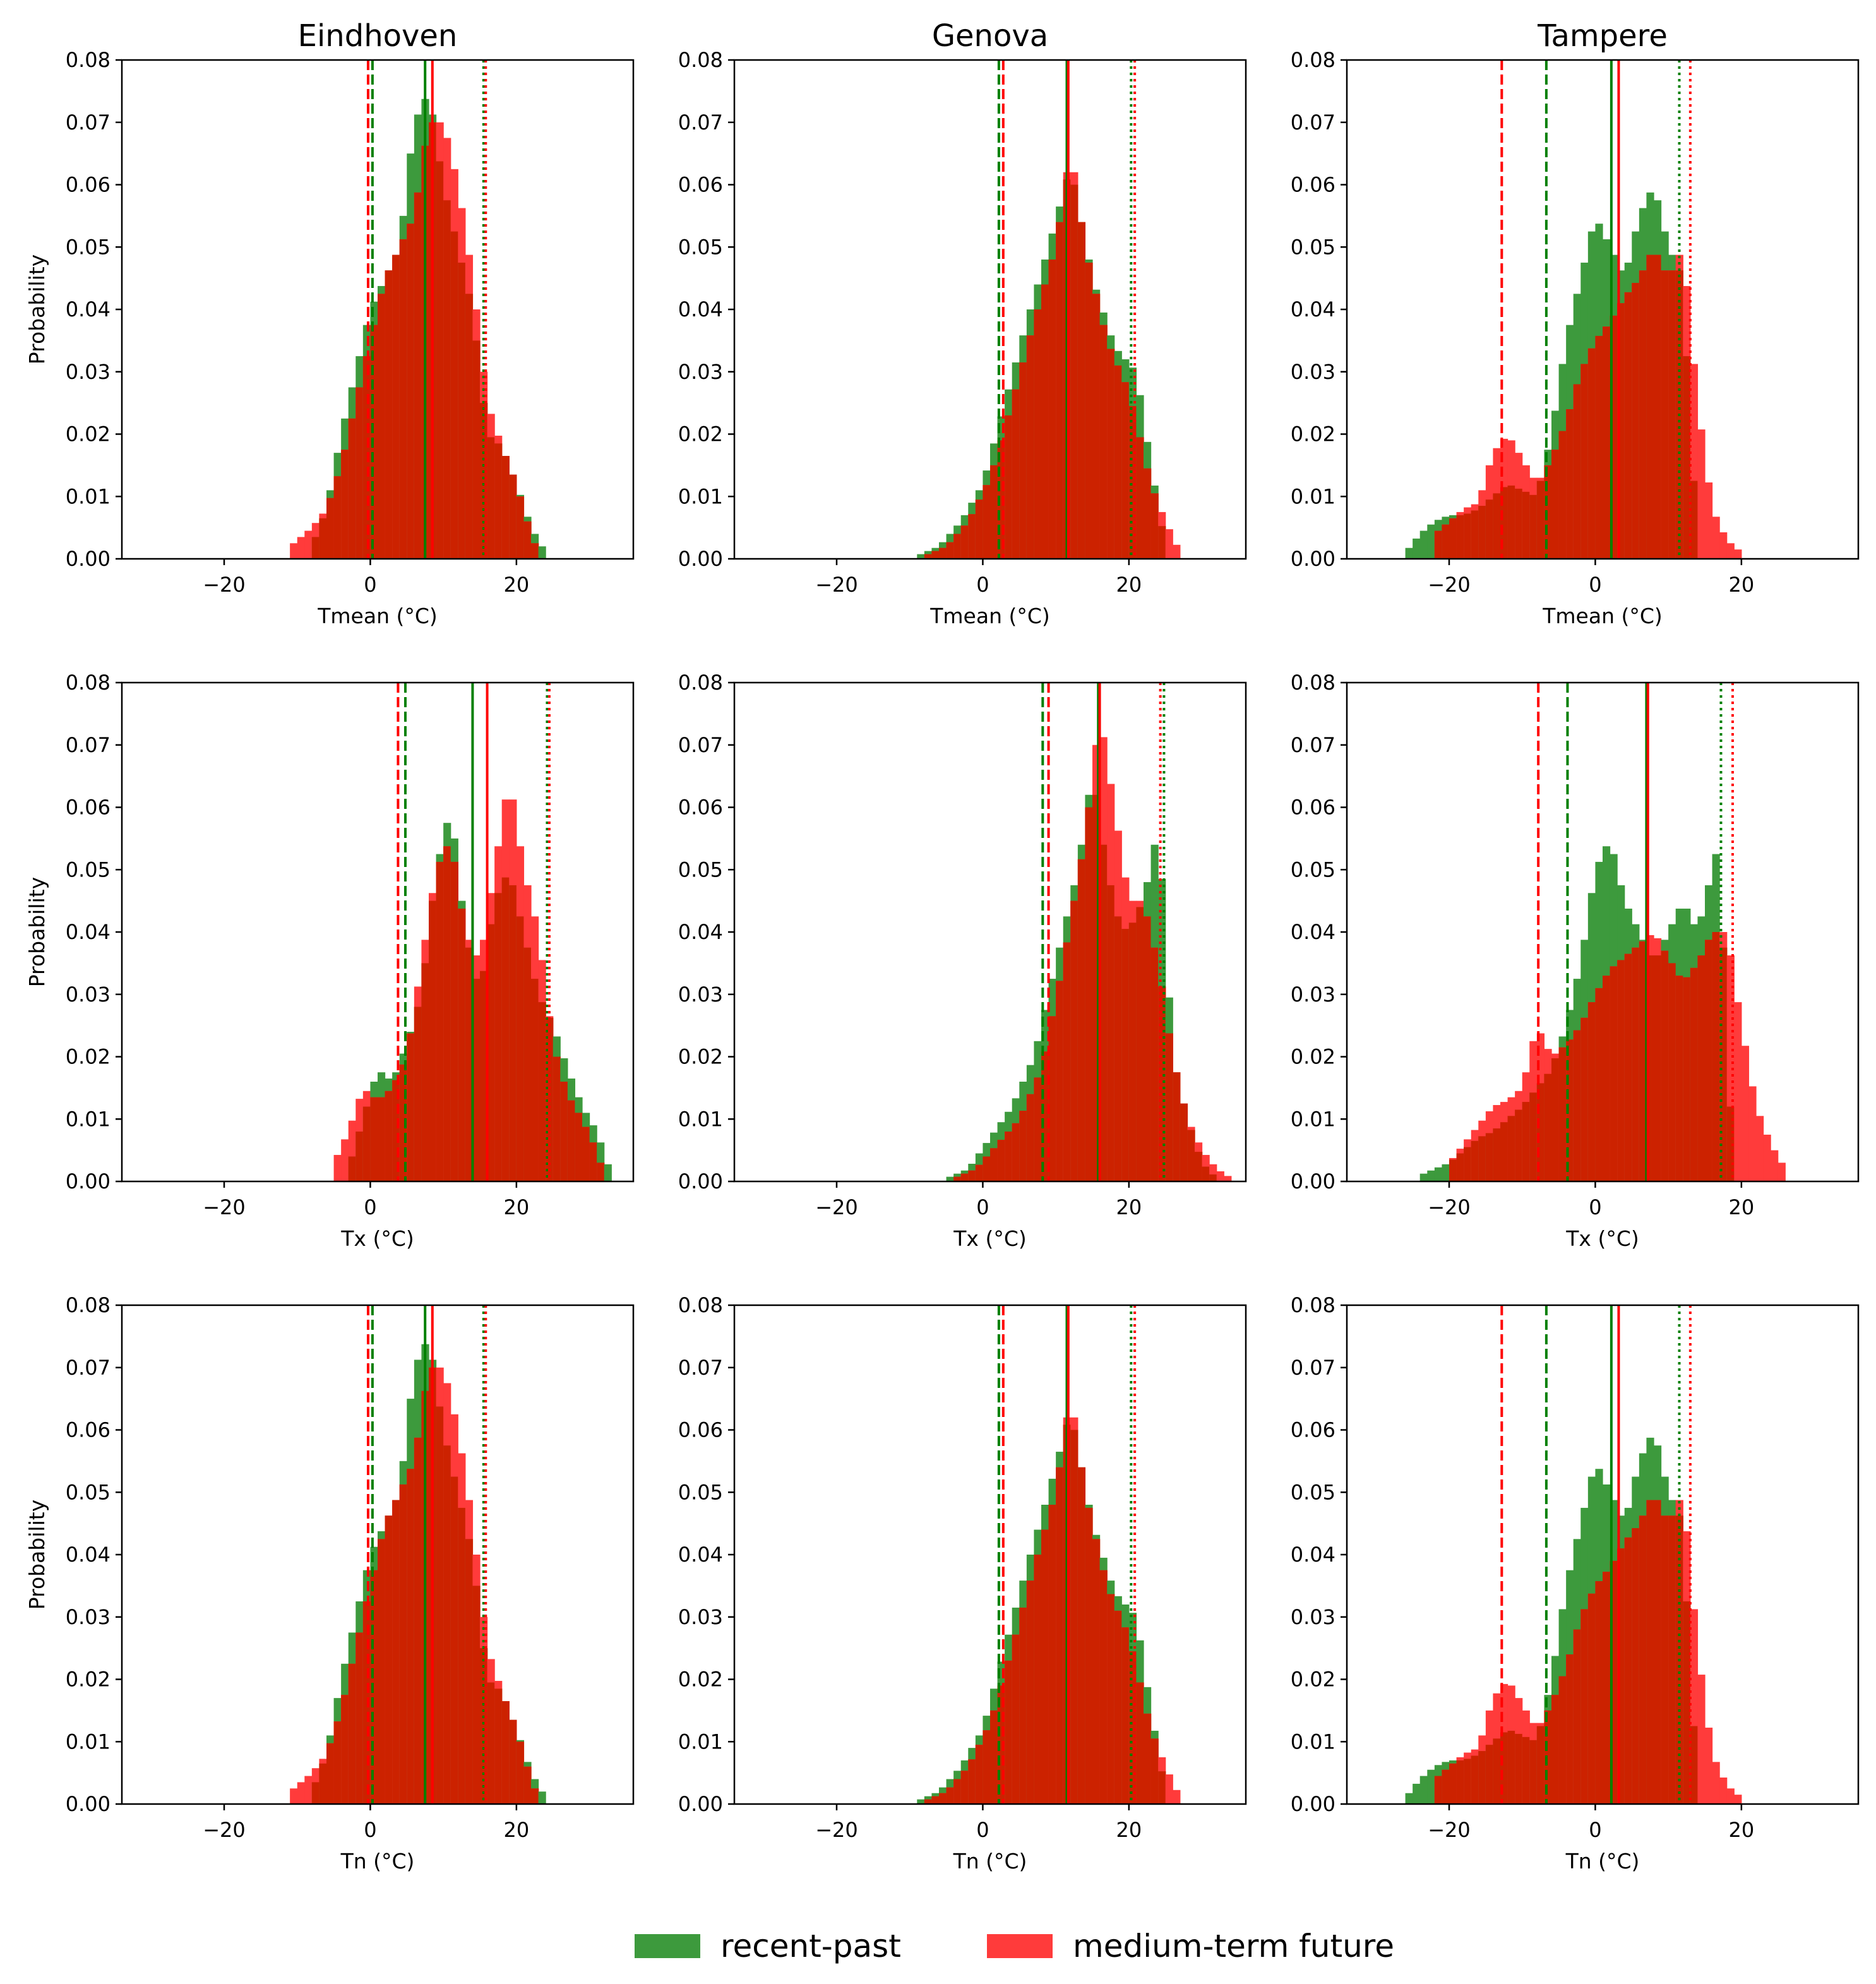 The width and height of the screenshot is (1876, 1984). Describe the element at coordinates (89, 122) in the screenshot. I see `y-tick-label: 0.07` at that location.